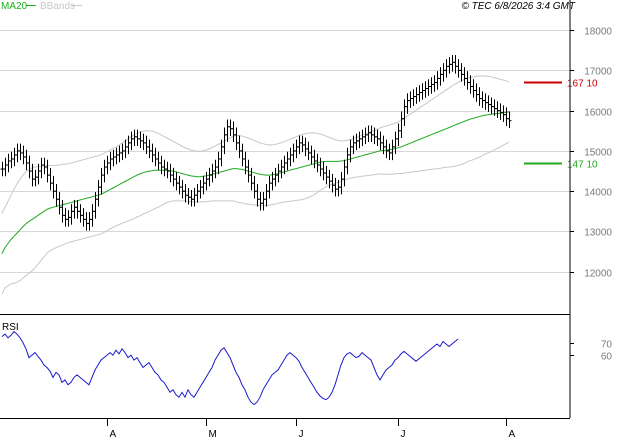 The image size is (627, 445). I want to click on ma-legend-label: MA20, so click(14, 6).